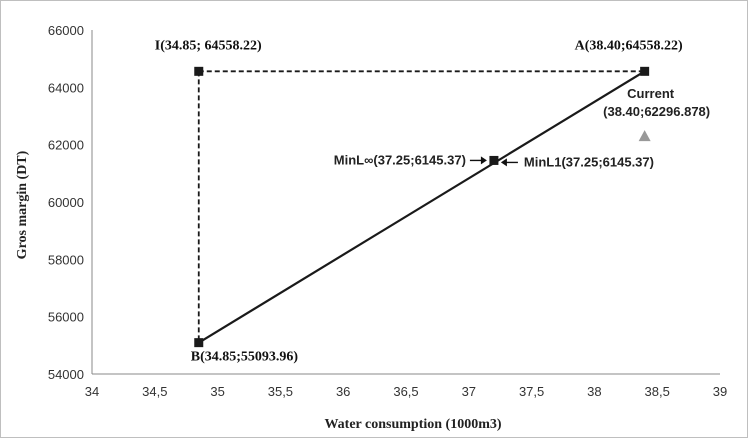 The width and height of the screenshot is (748, 438). Describe the element at coordinates (66, 145) in the screenshot. I see `y-tick-label: 62000` at that location.